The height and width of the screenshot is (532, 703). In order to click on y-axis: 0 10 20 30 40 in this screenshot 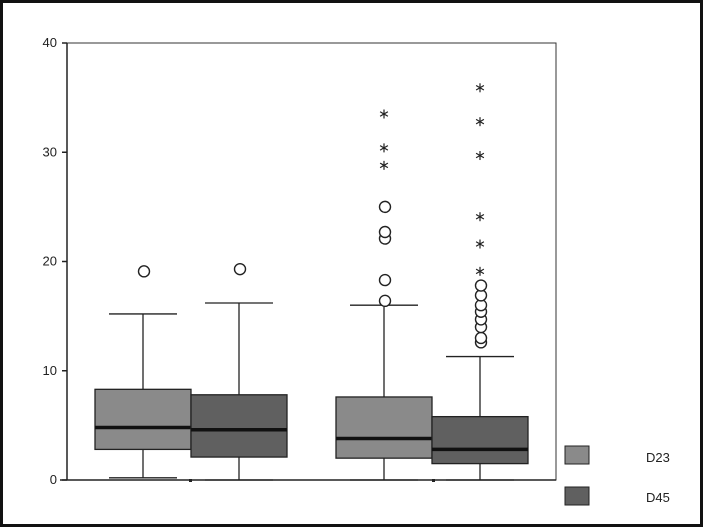, I will do `click(55, 261)`.